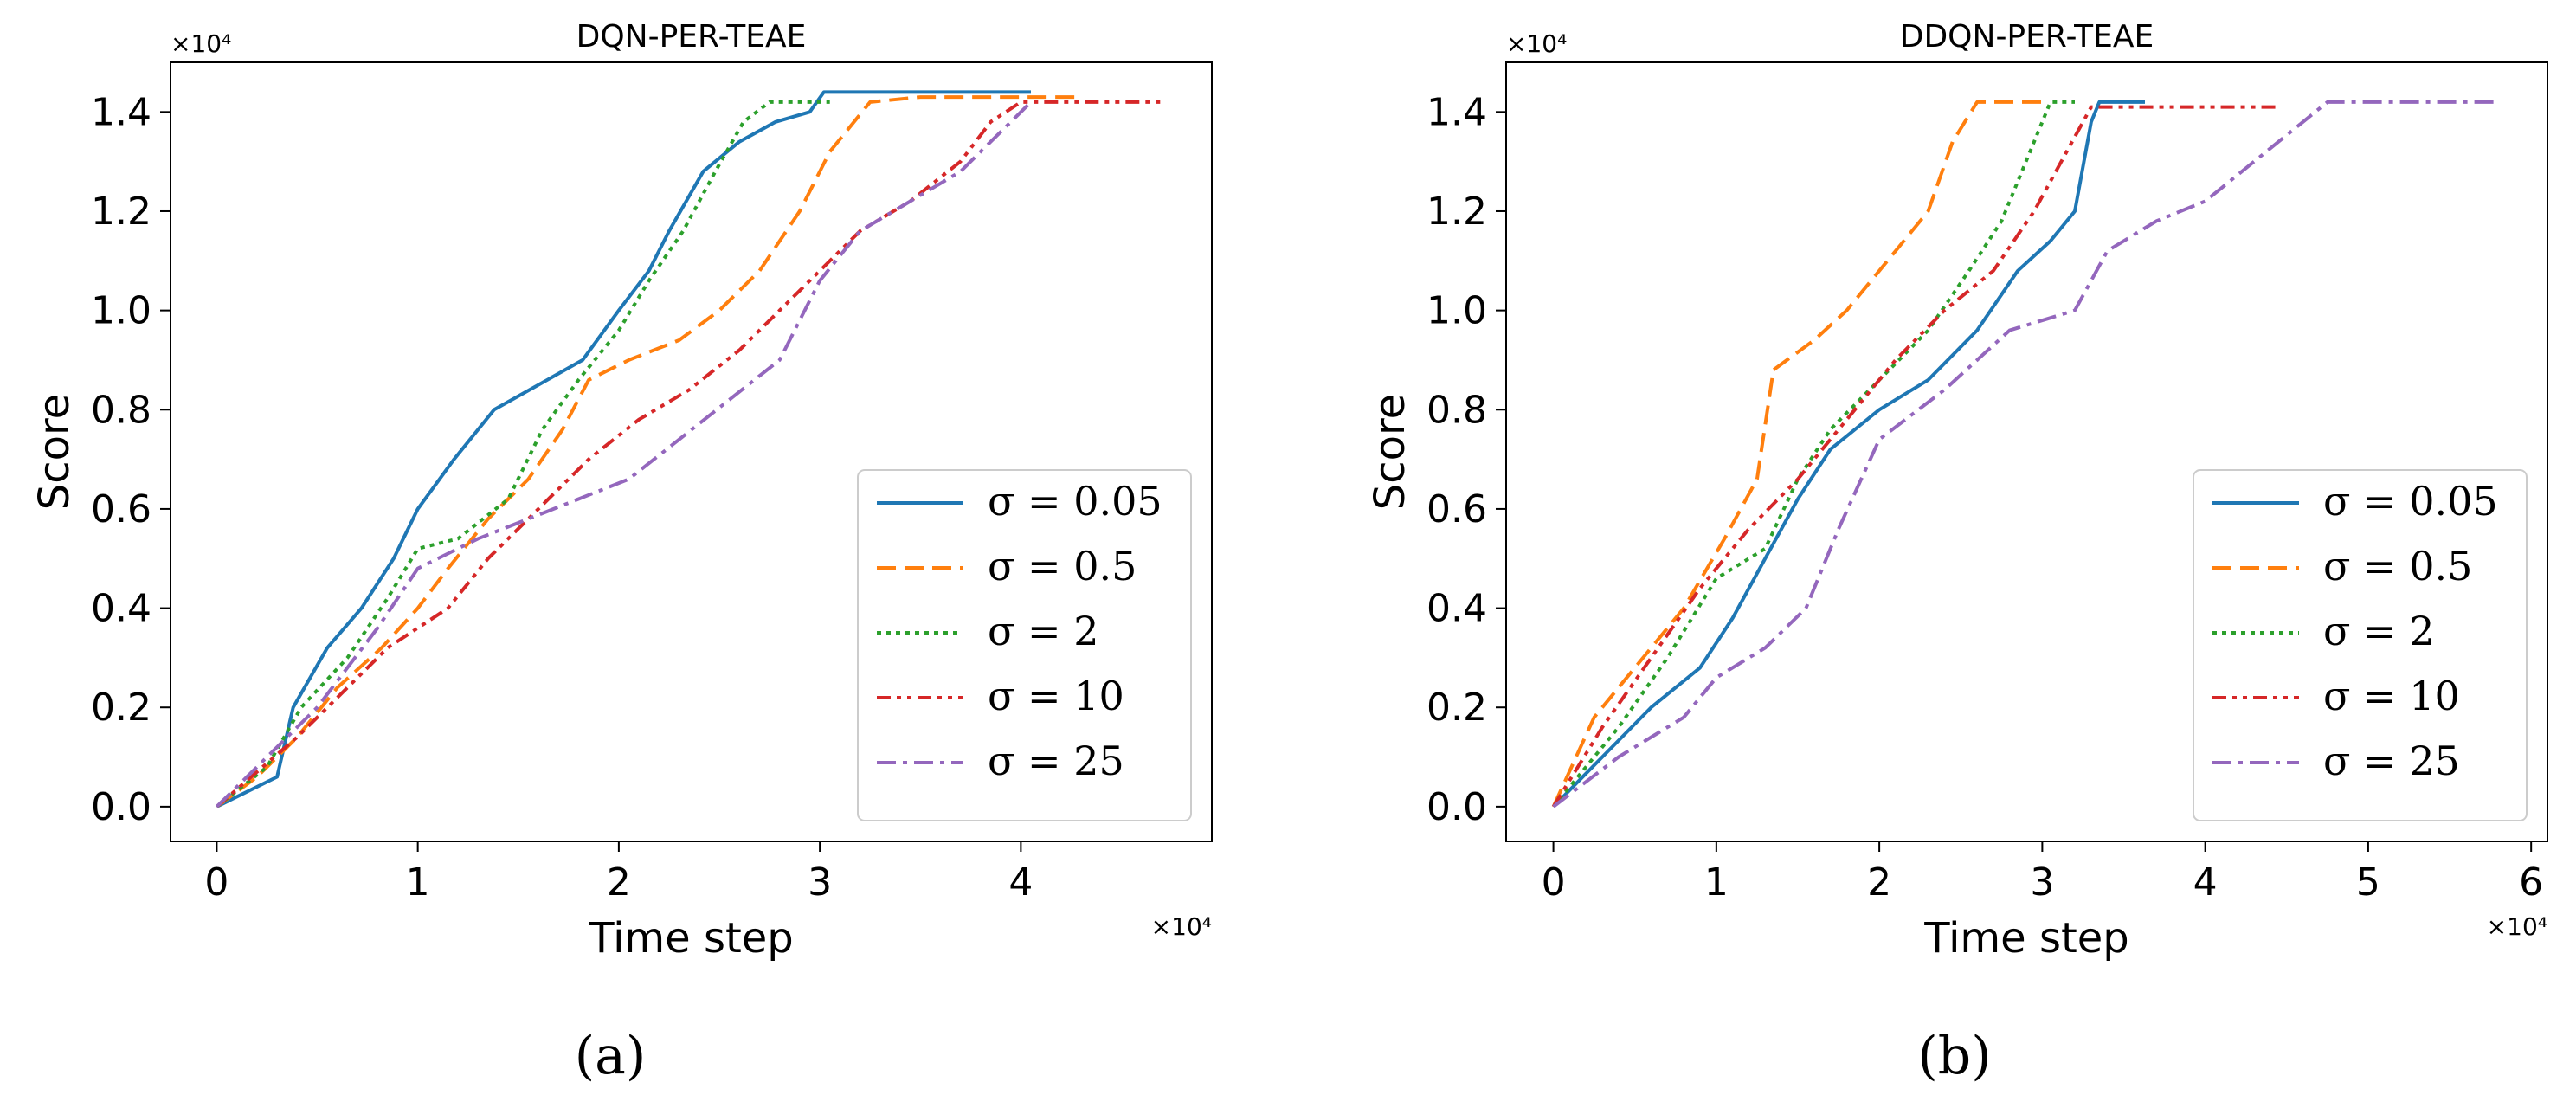  I want to click on x-tick-label: 5, so click(2368, 882).